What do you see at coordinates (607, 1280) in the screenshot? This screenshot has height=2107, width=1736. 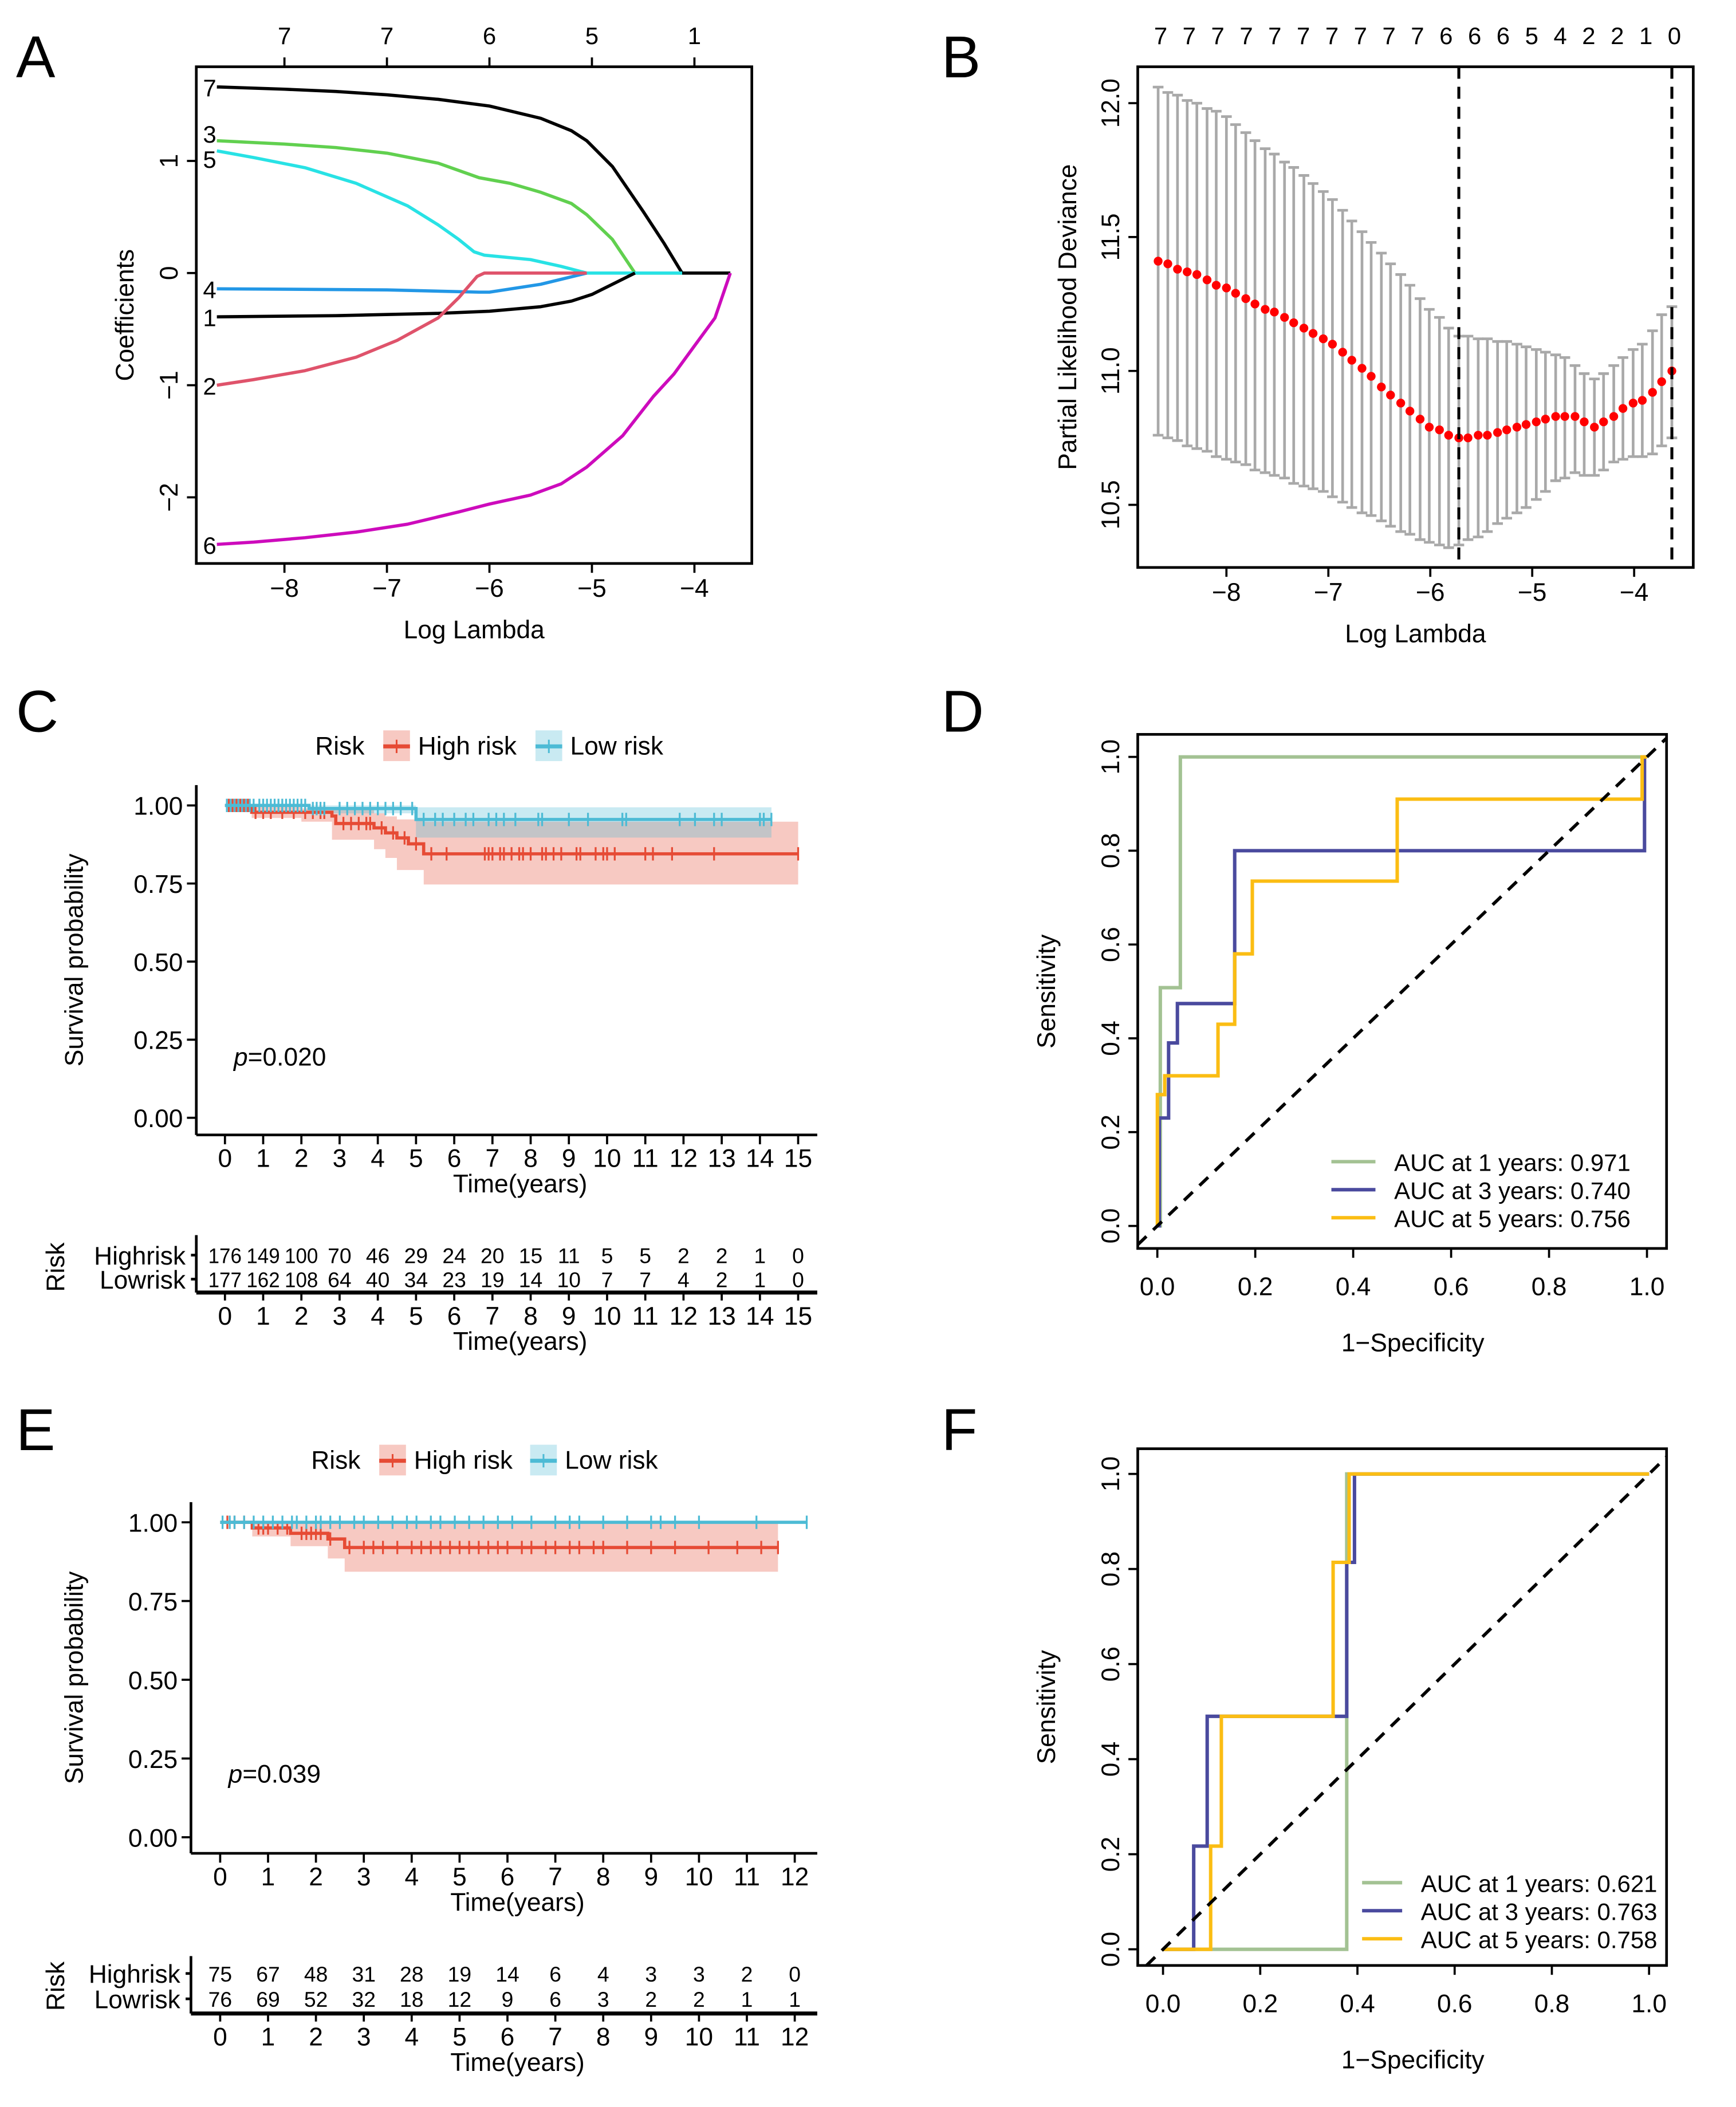 I see `risk-count: 7` at bounding box center [607, 1280].